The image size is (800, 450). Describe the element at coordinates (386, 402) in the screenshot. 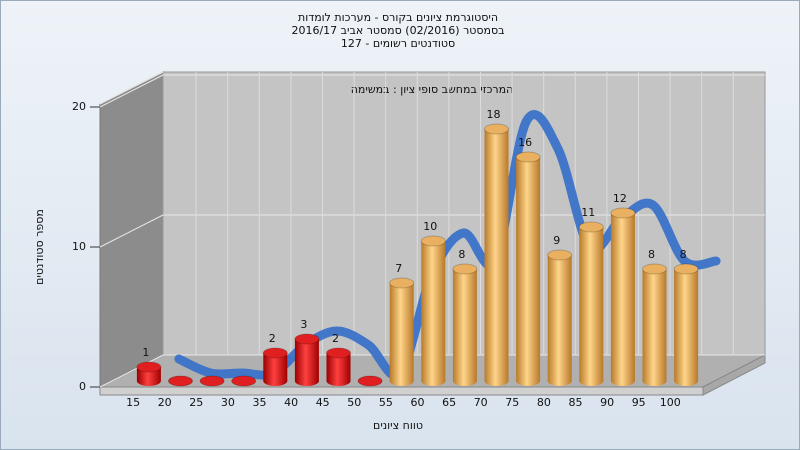

I see `x-tick-label: 55` at that location.